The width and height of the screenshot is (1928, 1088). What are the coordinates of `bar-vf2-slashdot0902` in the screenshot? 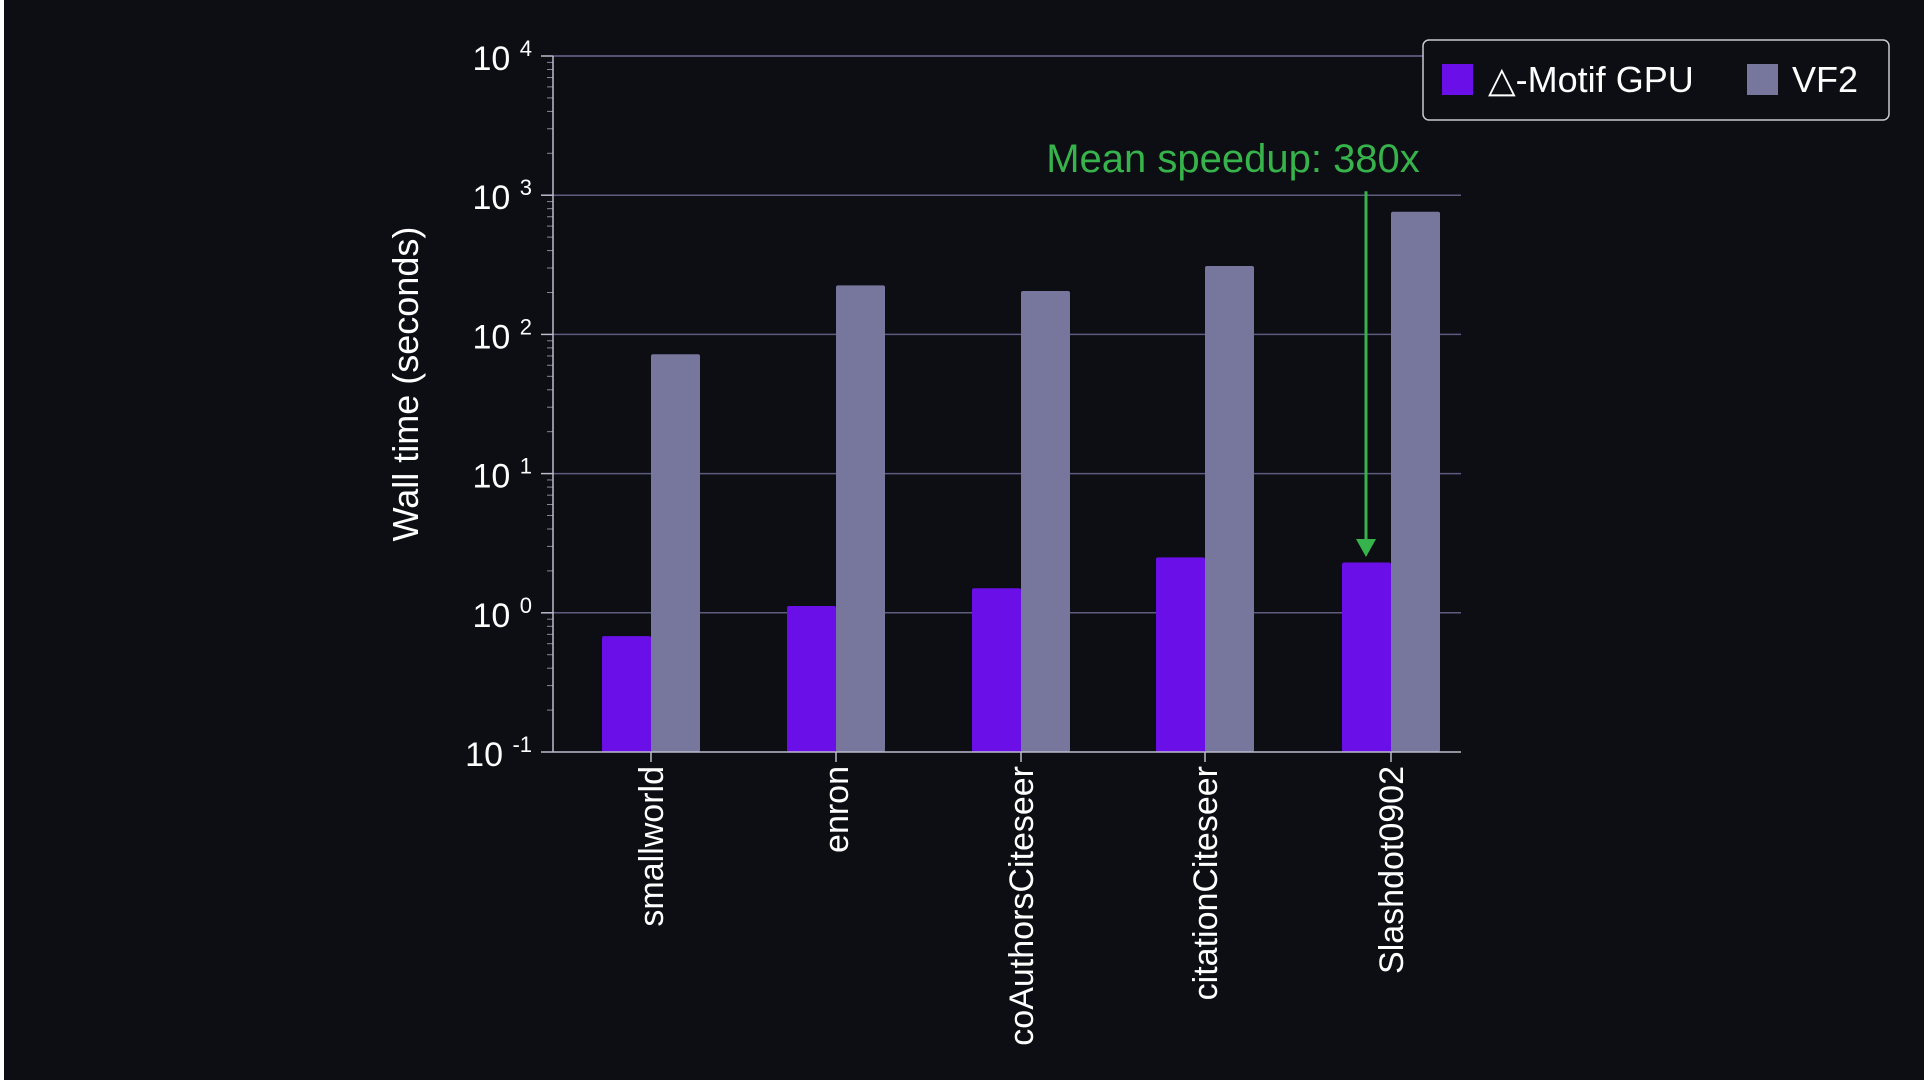 It's located at (1415, 481).